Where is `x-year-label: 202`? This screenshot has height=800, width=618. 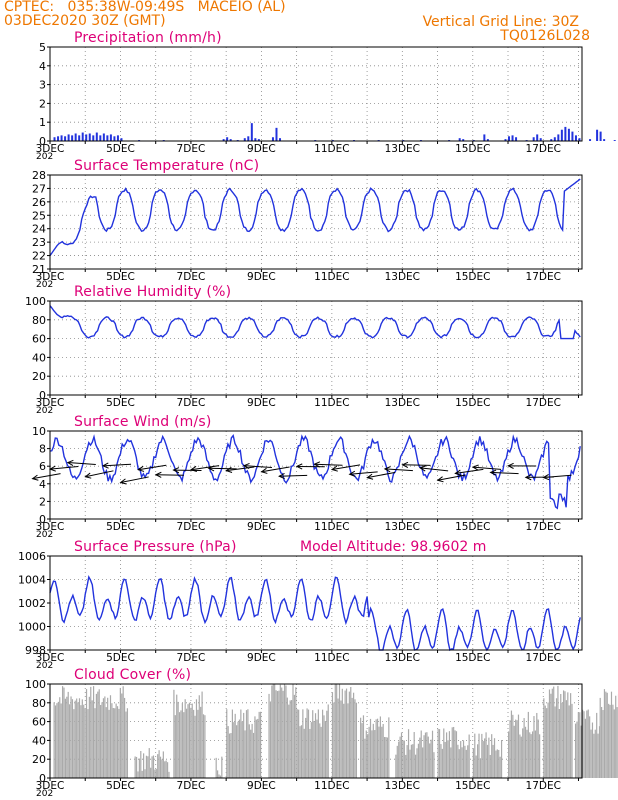 x-year-label: 202 is located at coordinates (44, 157).